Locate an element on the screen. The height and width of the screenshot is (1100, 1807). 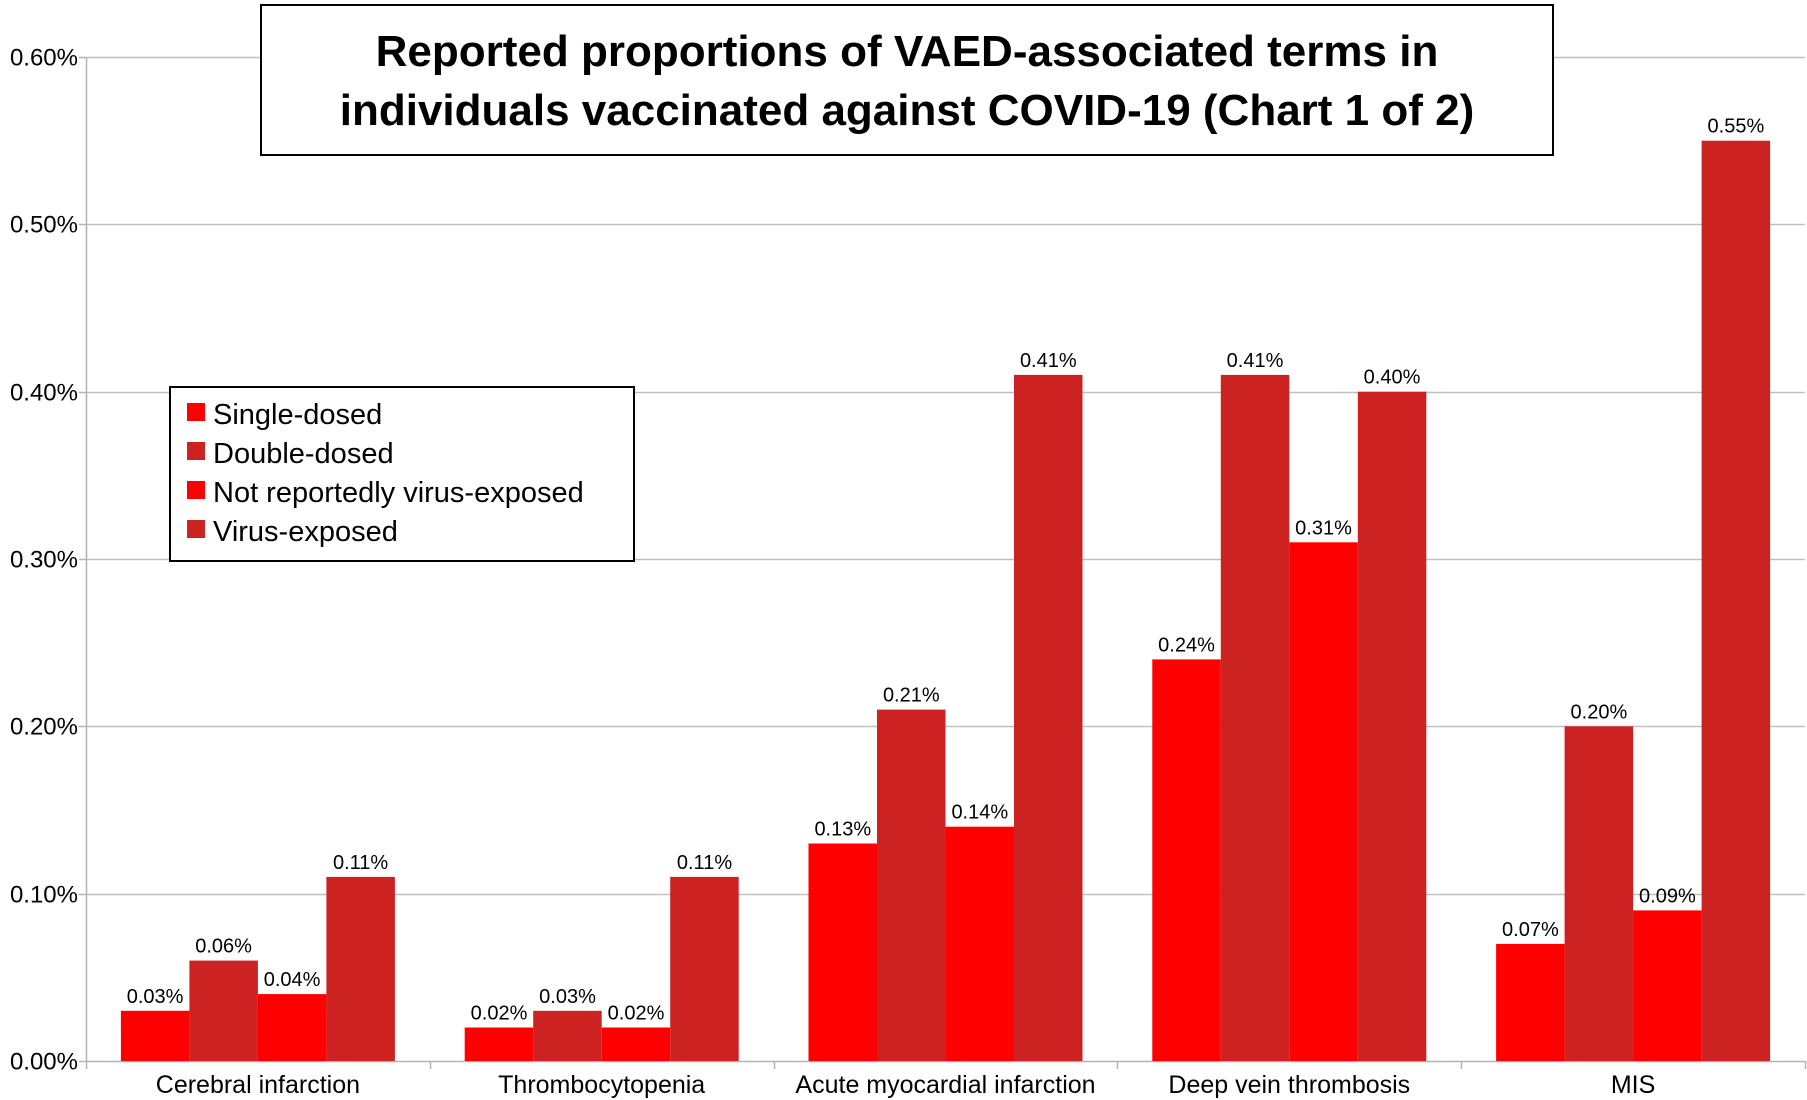
legend-item-not-virus-exposed: Not reportedly virus-exposed is located at coordinates (385, 493).